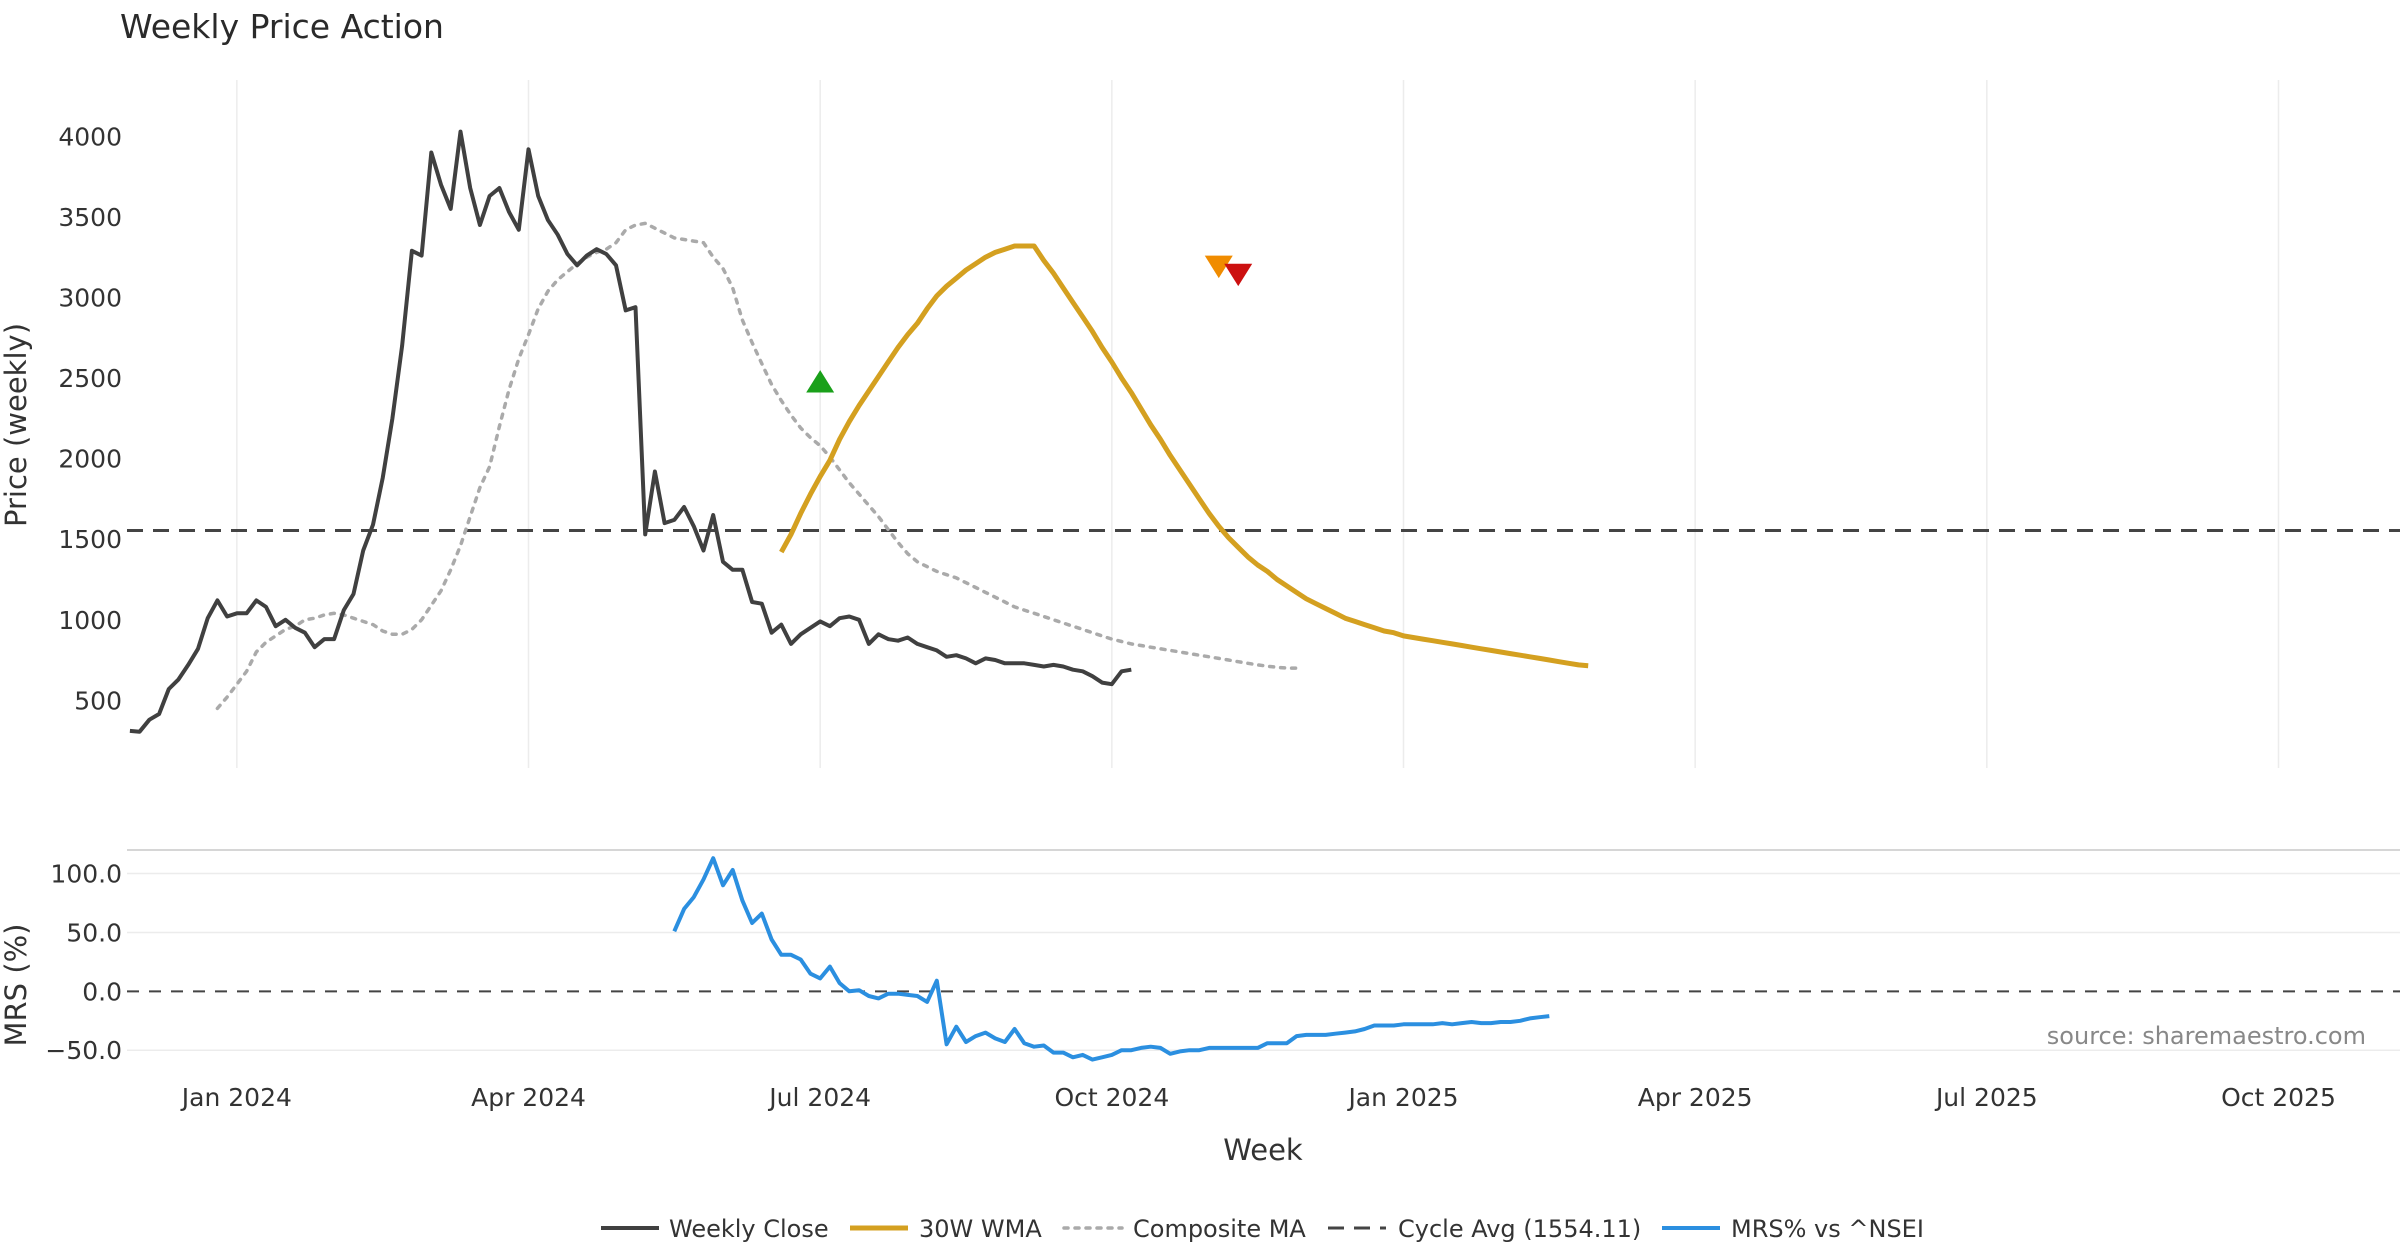 The height and width of the screenshot is (1260, 2400). Describe the element at coordinates (1111, 1097) in the screenshot. I see `x-tick-label: Oct 2024` at that location.